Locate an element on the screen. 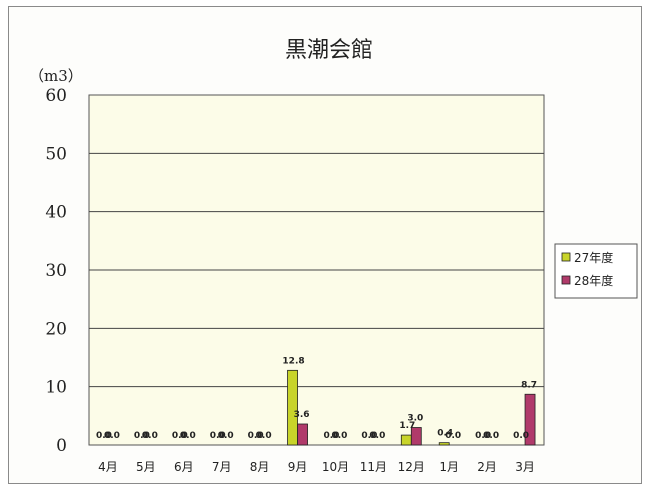  legend-label: 27年度 is located at coordinates (593, 257).